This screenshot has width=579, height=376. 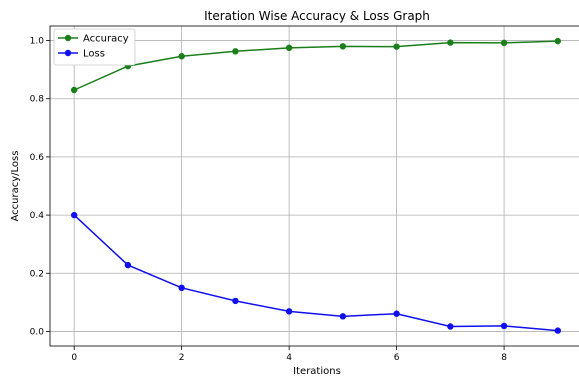 I want to click on y-axis-label: Accuracy/Loss, so click(x=15, y=186).